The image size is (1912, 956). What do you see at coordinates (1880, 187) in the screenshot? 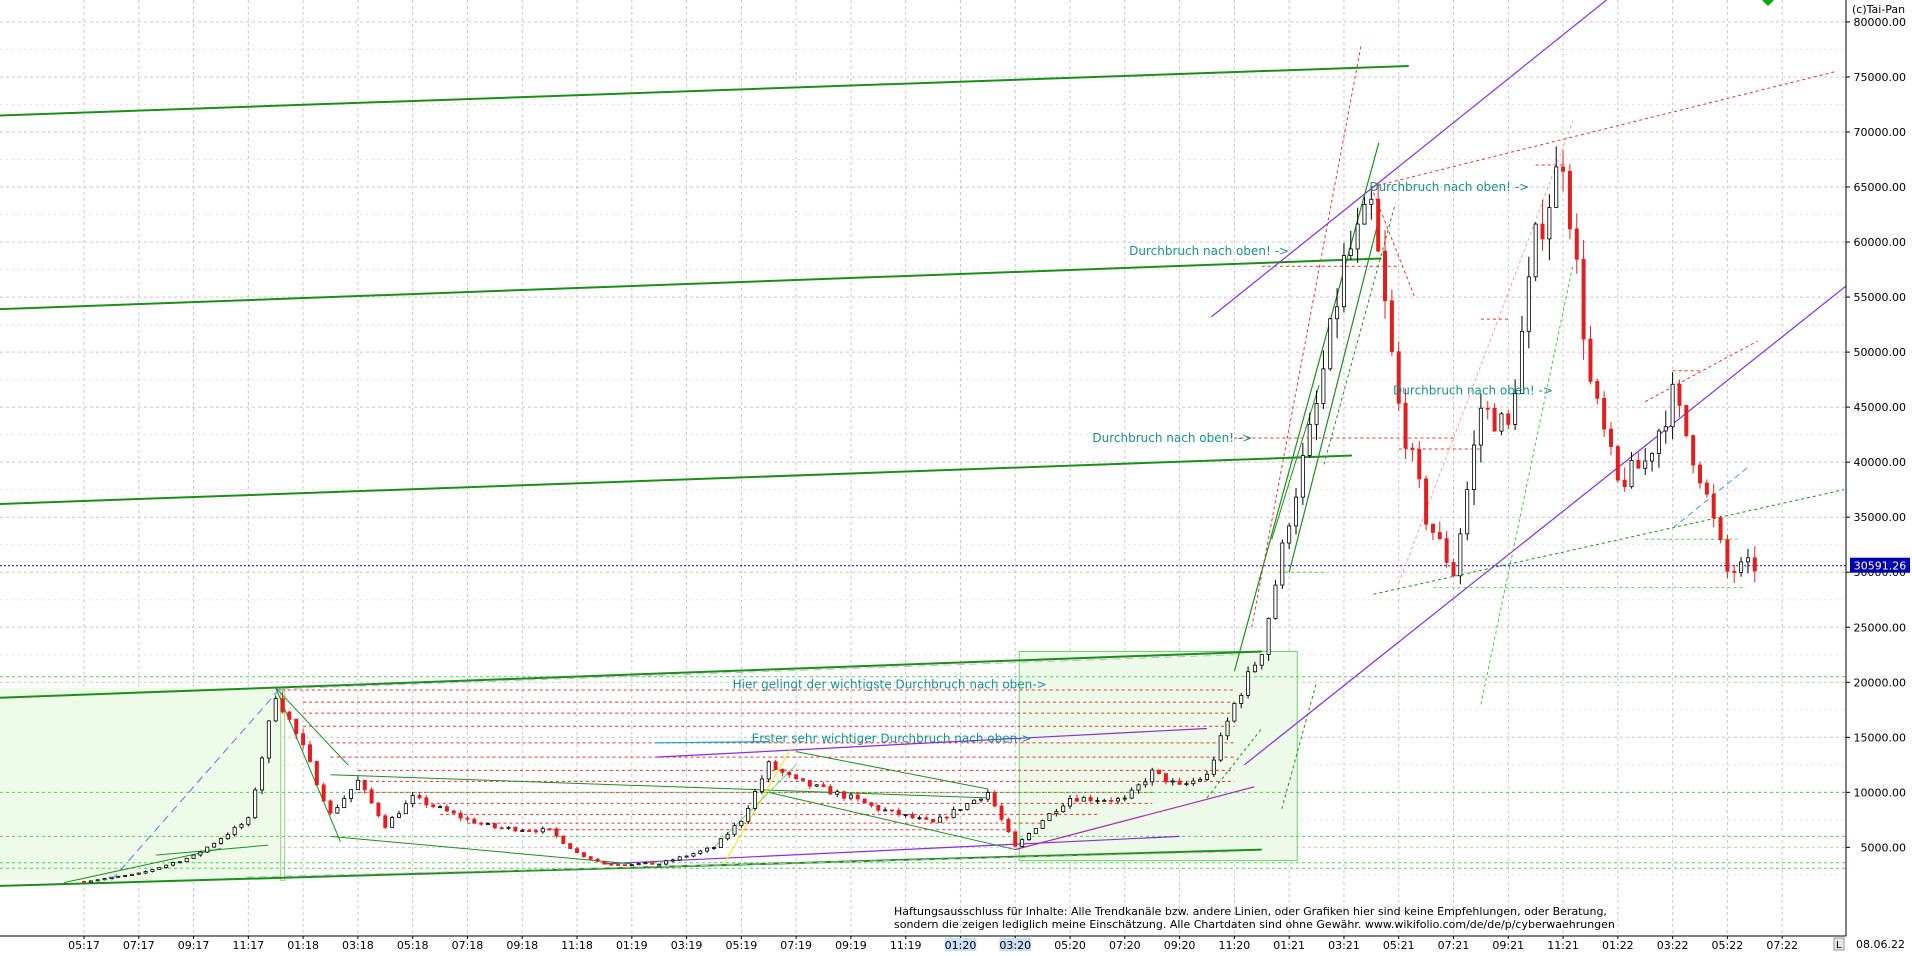
I see `y-tick-label: 65000.00` at bounding box center [1880, 187].